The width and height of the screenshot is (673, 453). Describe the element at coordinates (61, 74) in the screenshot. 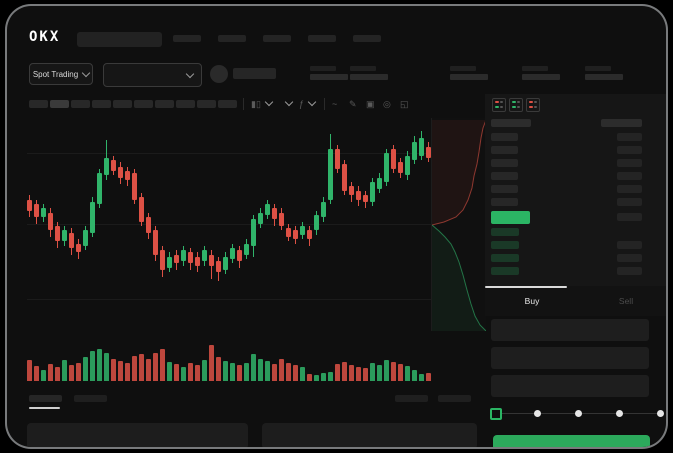

I see `market-type-selector: Spot Trading` at that location.